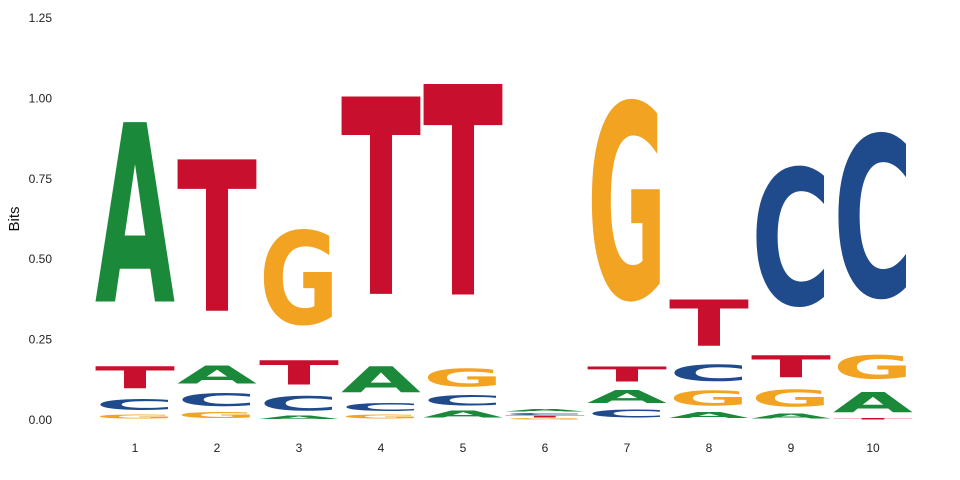 The width and height of the screenshot is (960, 480). What do you see at coordinates (627, 448) in the screenshot?
I see `x-tick-label: 7` at bounding box center [627, 448].